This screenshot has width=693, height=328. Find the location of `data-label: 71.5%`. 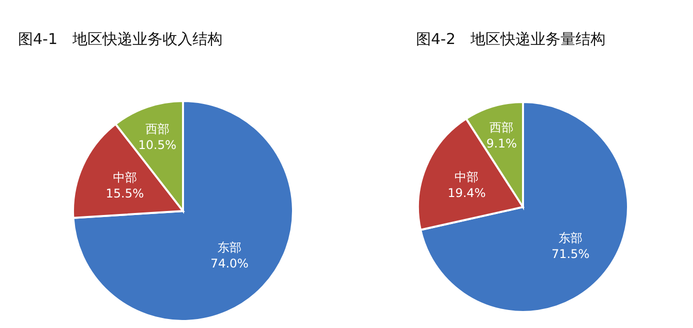

data-label: 71.5% is located at coordinates (570, 254).